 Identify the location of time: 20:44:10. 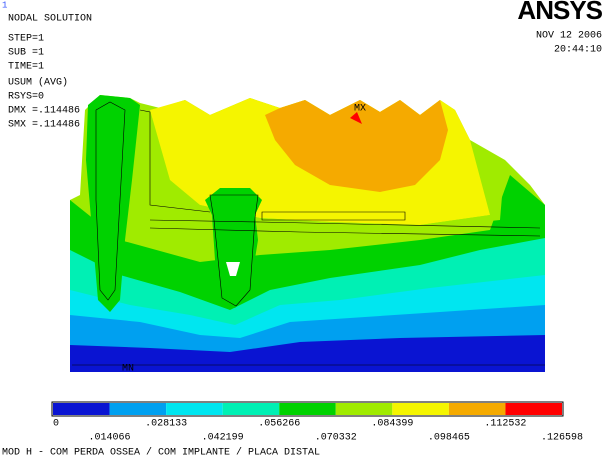
(578, 50).